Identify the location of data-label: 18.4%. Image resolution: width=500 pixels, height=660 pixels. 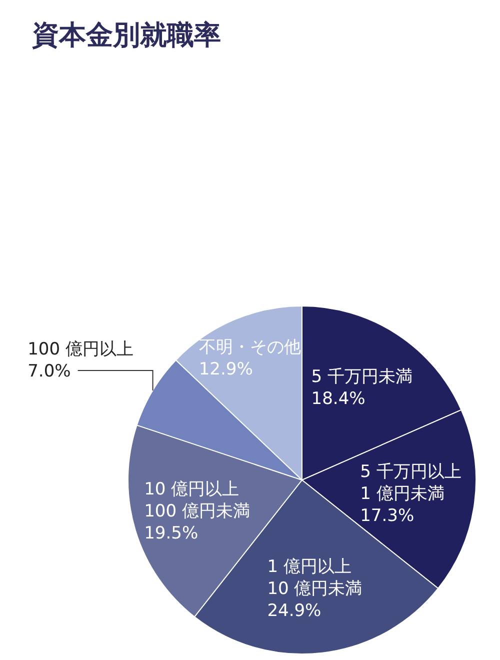
(338, 399).